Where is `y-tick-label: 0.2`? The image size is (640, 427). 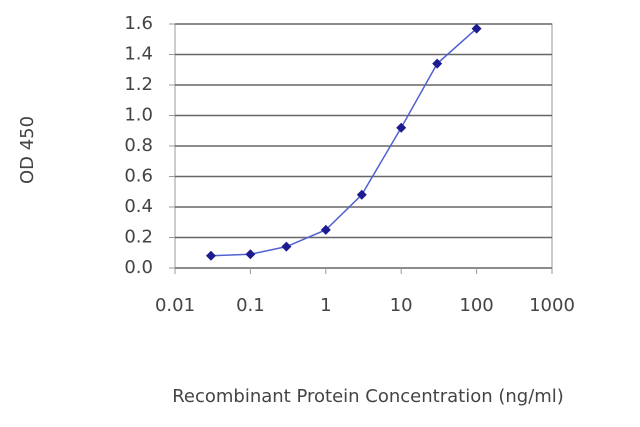 y-tick-label: 0.2 is located at coordinates (138, 237).